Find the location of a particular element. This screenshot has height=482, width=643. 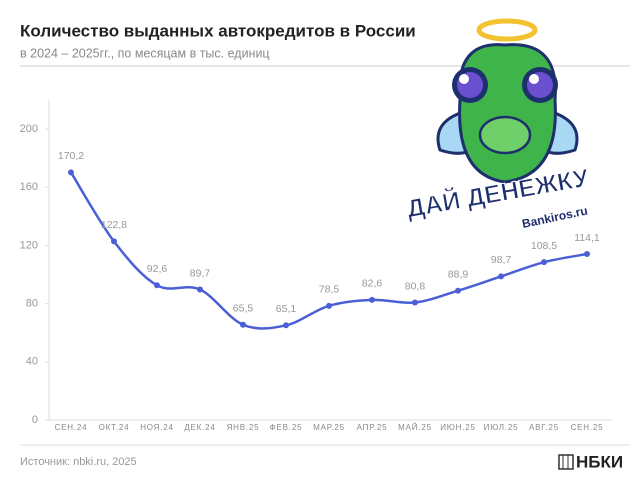

value-label: 98,7 is located at coordinates (501, 260).